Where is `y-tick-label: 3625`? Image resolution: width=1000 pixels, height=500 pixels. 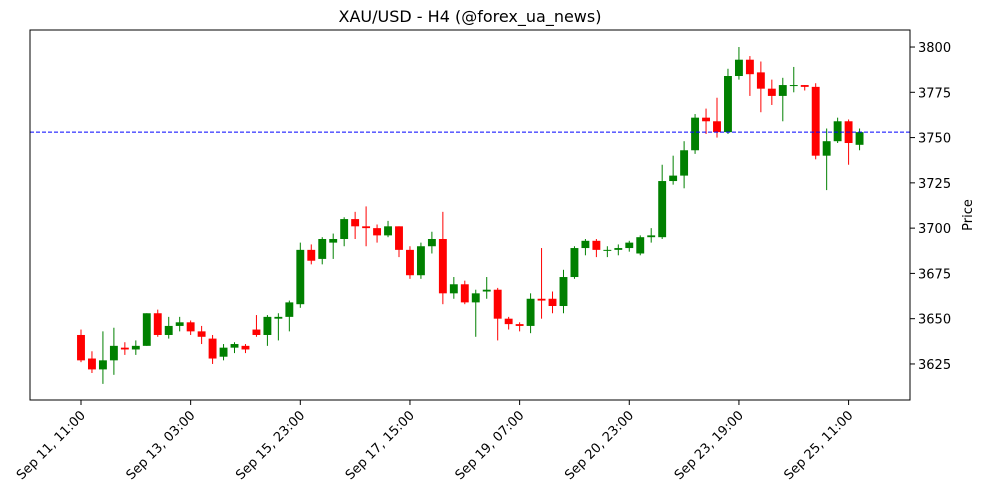 y-tick-label: 3625 is located at coordinates (934, 365).